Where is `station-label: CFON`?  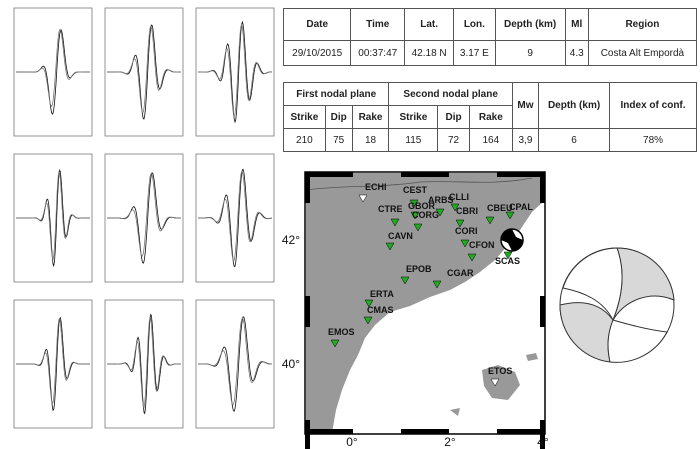
station-label: CFON is located at coordinates (482, 245).